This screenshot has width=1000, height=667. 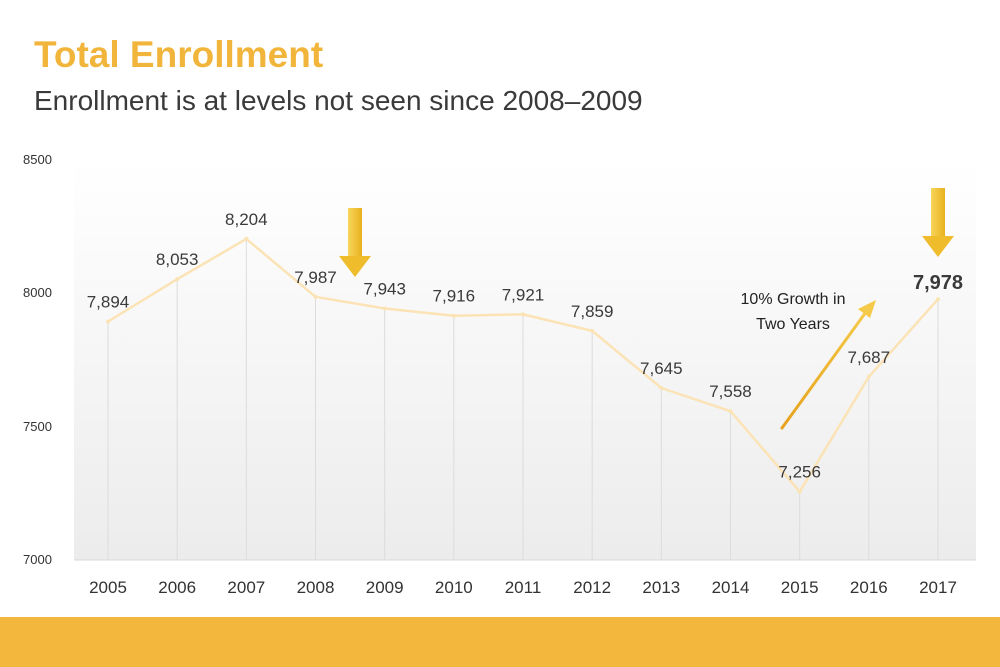 What do you see at coordinates (108, 587) in the screenshot?
I see `x-tick-label-2005: 2005` at bounding box center [108, 587].